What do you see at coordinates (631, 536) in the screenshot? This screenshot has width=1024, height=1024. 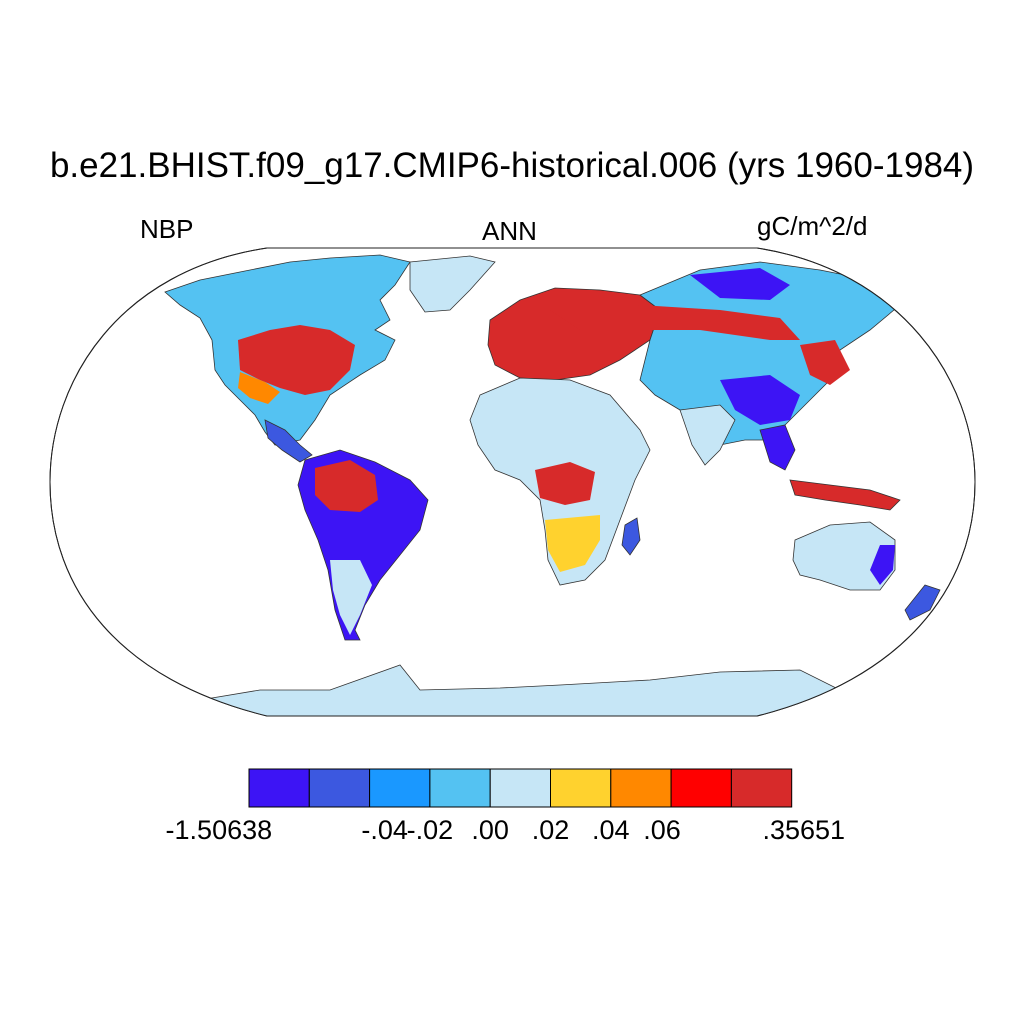 I see `madagascar` at bounding box center [631, 536].